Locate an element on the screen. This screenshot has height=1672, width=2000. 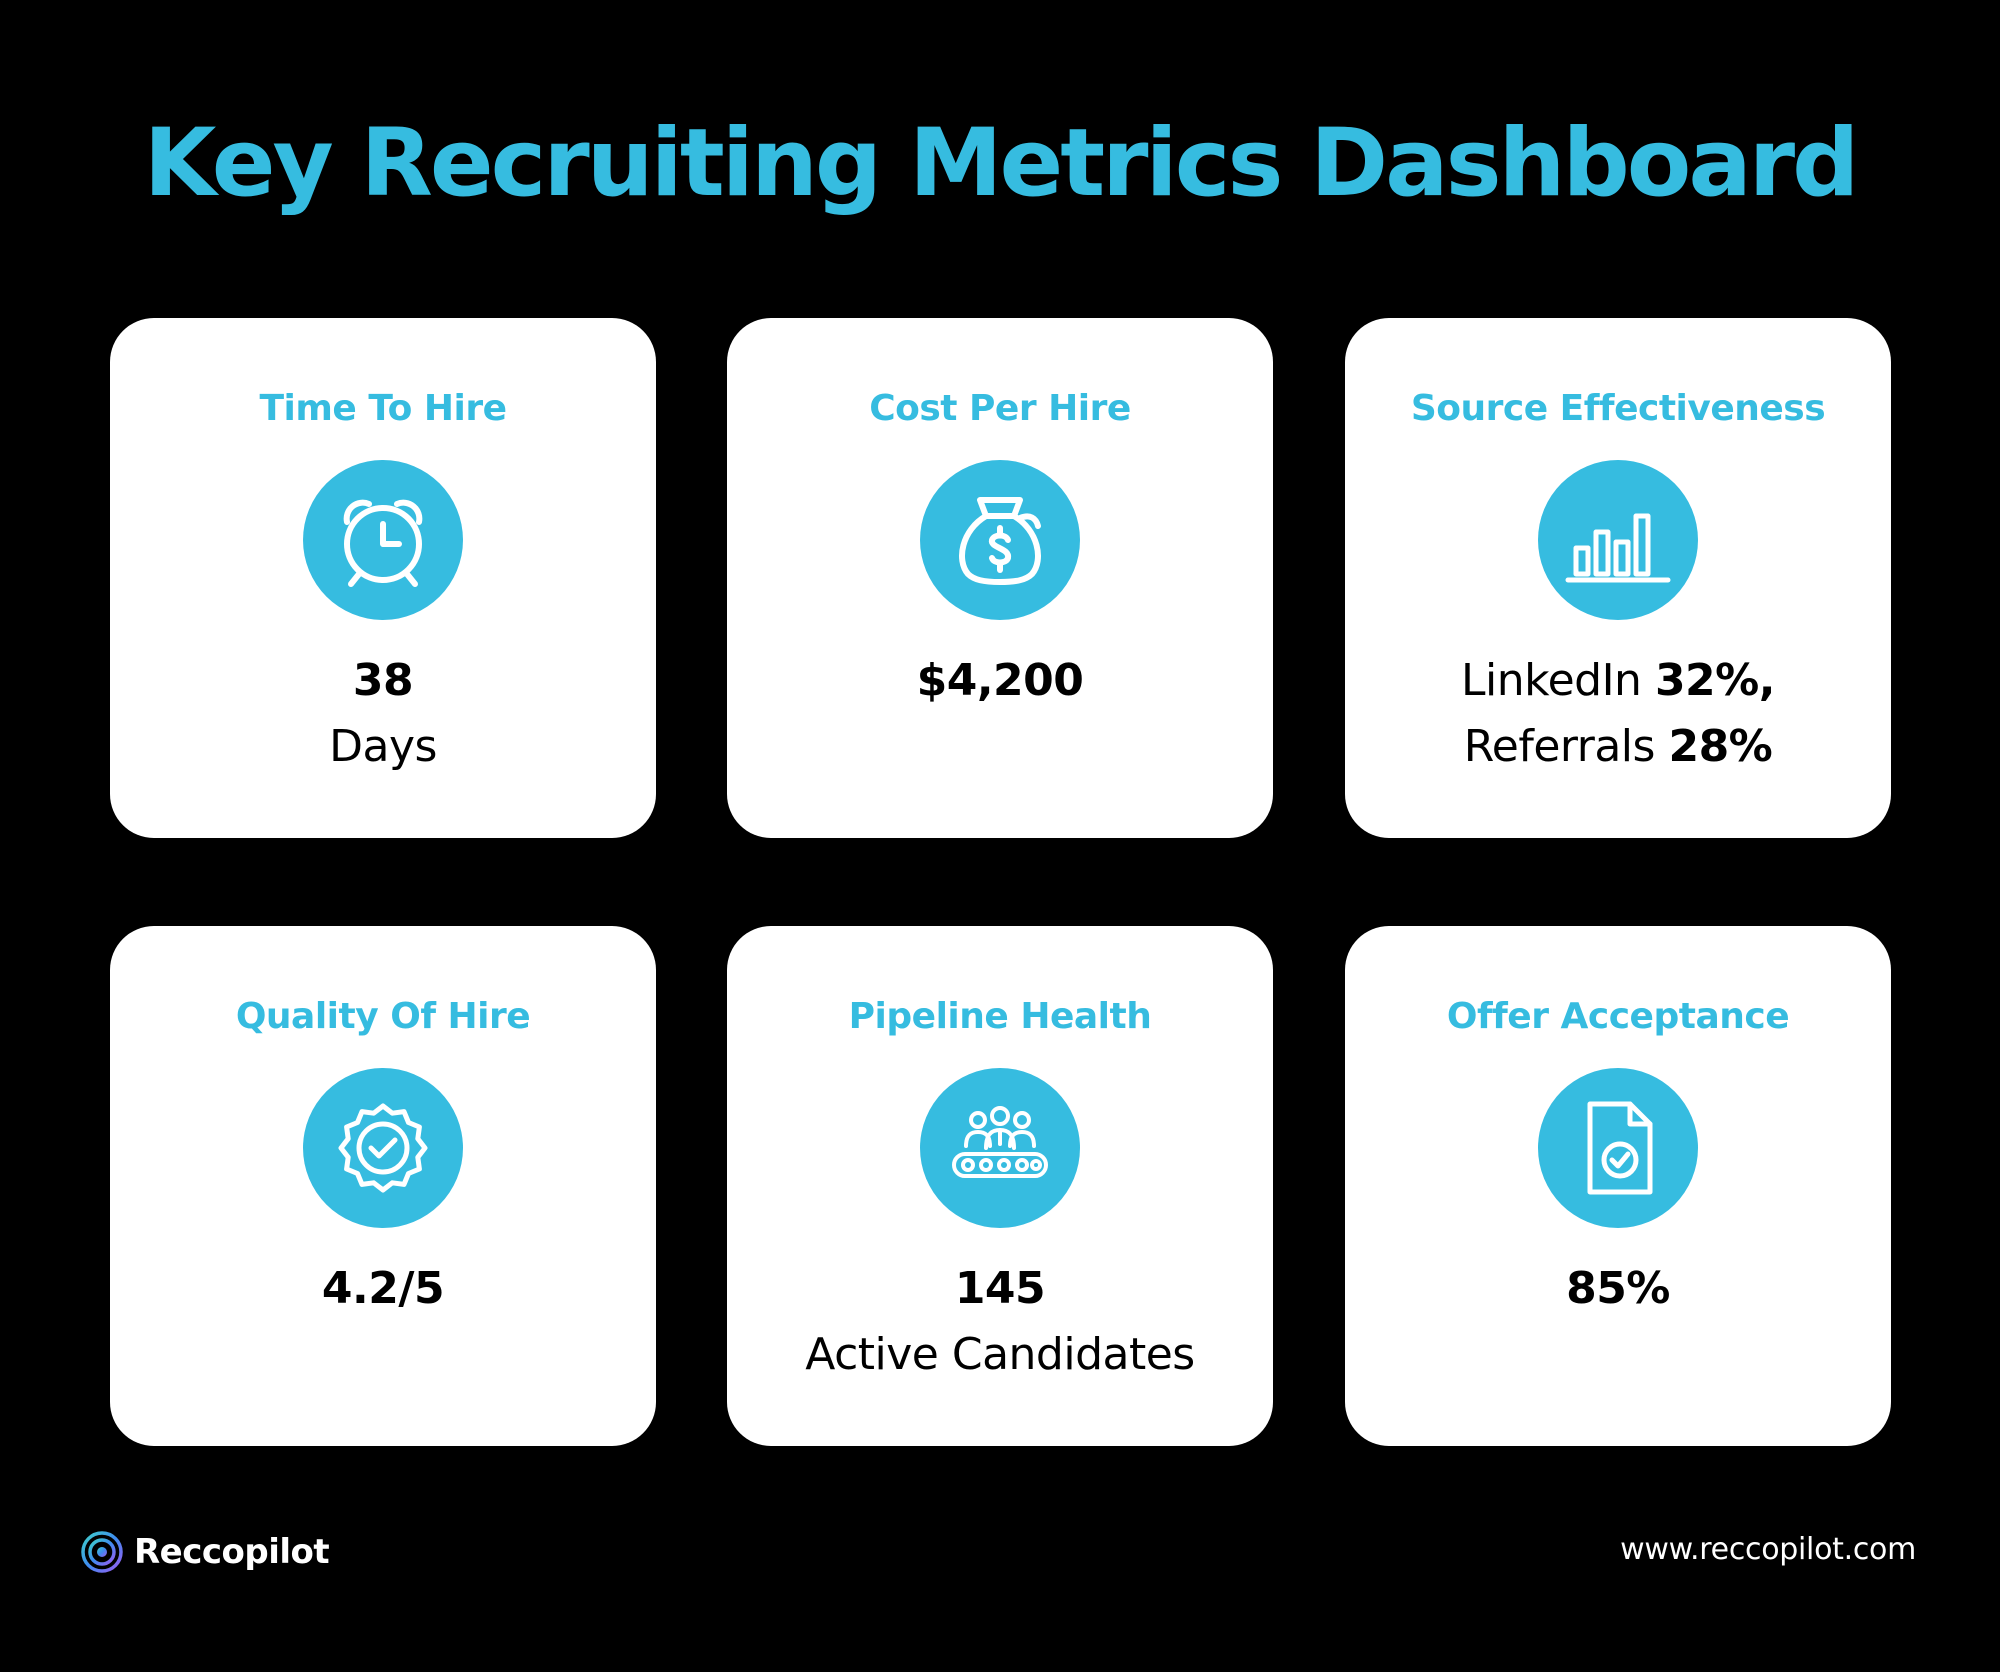
document-check-icon is located at coordinates (1618, 1148).